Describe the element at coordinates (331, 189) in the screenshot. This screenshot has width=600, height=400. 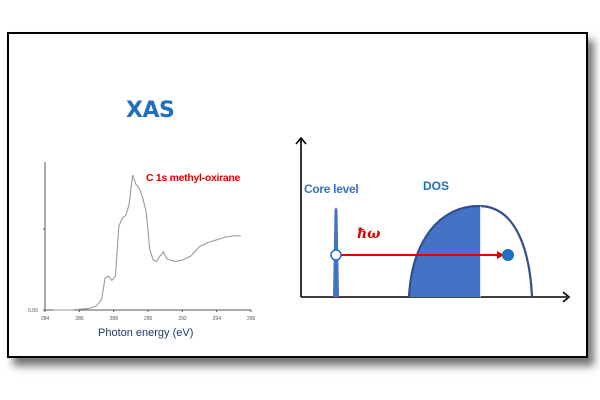
I see `core-level-label: Core level` at that location.